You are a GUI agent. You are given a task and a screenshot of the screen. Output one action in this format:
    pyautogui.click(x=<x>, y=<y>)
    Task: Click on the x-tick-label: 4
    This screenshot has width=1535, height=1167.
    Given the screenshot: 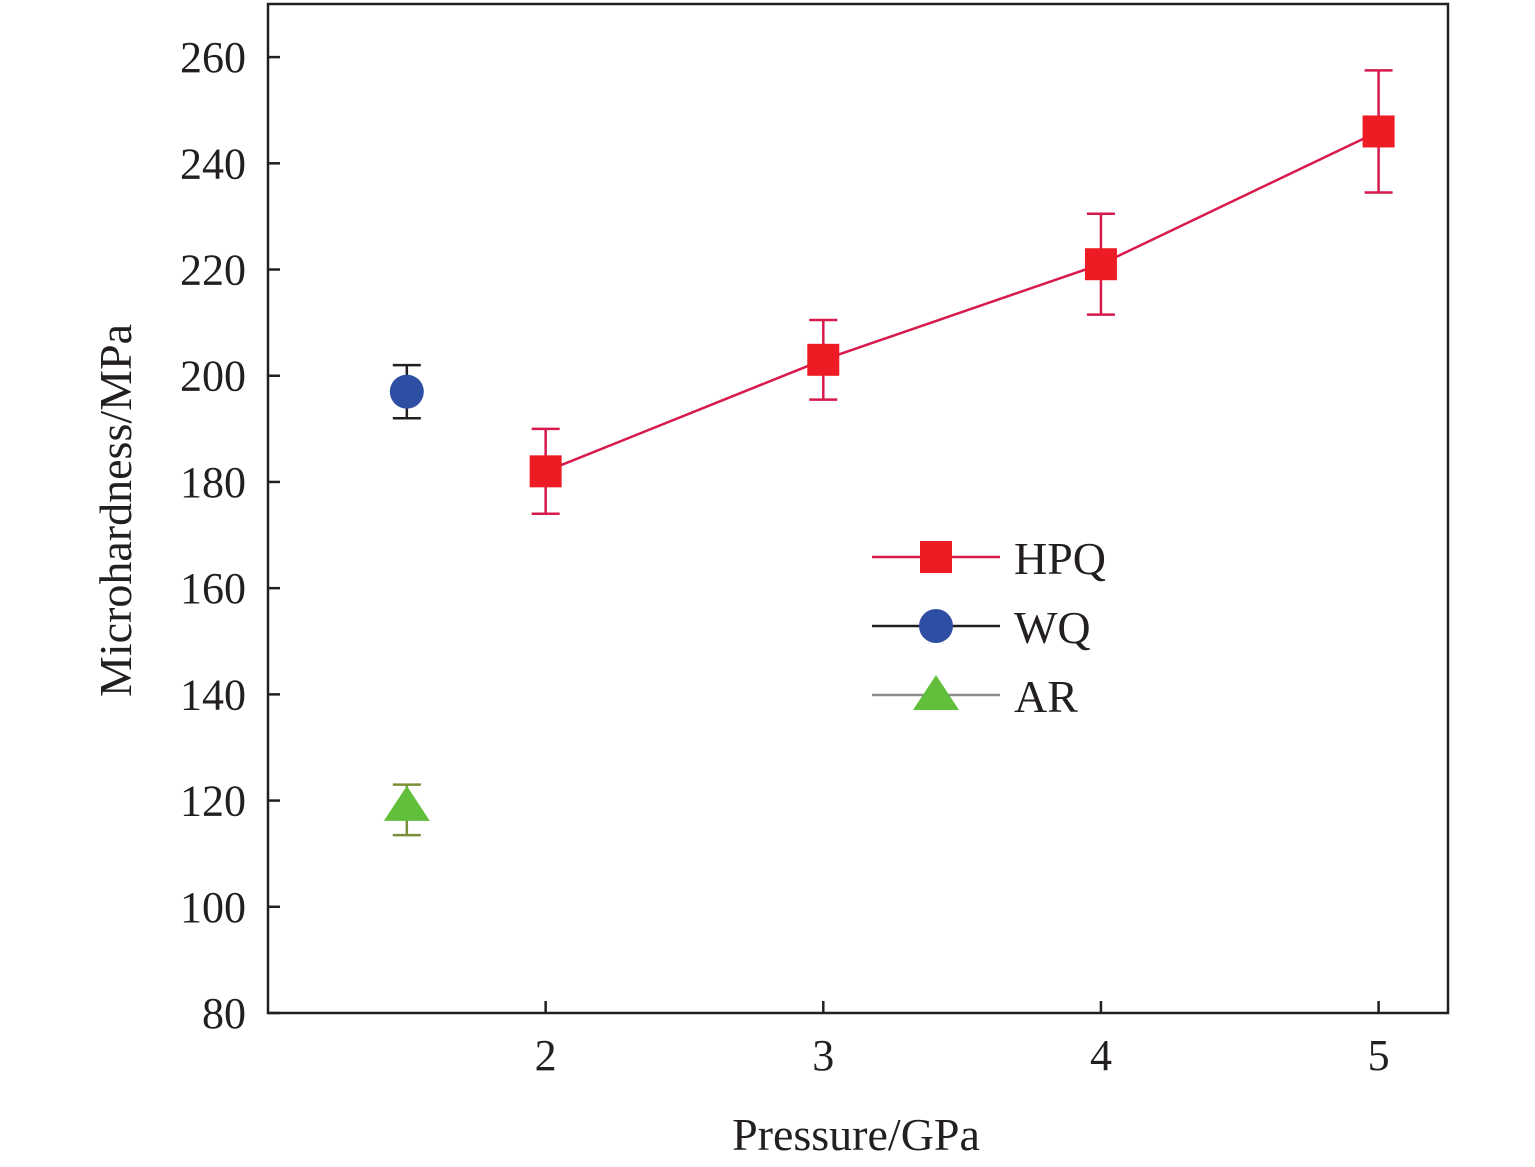 What is the action you would take?
    pyautogui.click(x=1101, y=1055)
    